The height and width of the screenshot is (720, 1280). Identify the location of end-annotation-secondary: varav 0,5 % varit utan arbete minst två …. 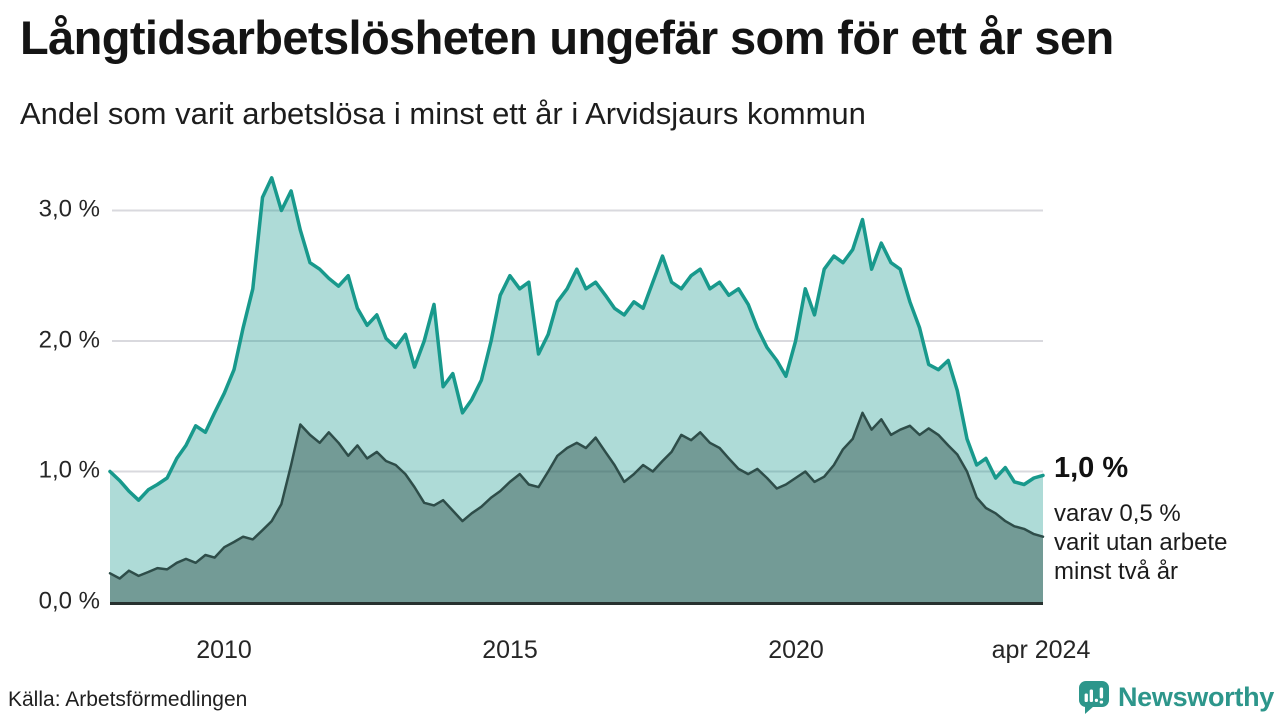
(1141, 542).